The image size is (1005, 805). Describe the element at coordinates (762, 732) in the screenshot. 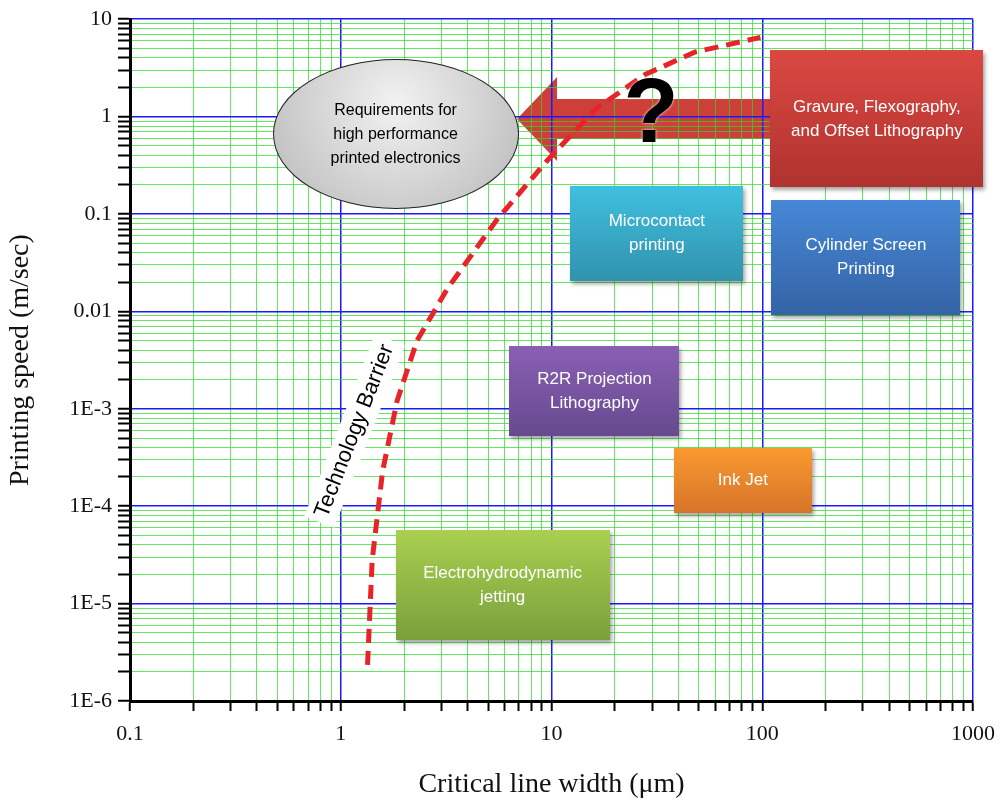

I see `x-tick-label: 100` at that location.